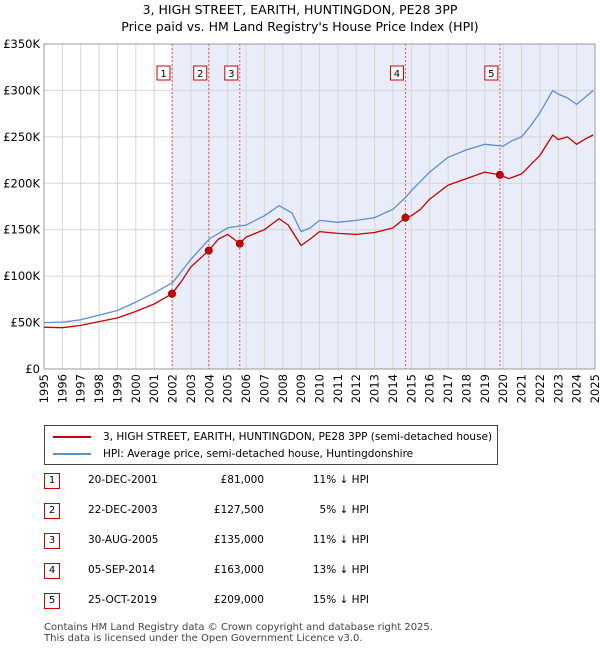 Image resolution: width=600 pixels, height=650 pixels. What do you see at coordinates (246, 388) in the screenshot?
I see `x-tick-label: 2006` at bounding box center [246, 388].